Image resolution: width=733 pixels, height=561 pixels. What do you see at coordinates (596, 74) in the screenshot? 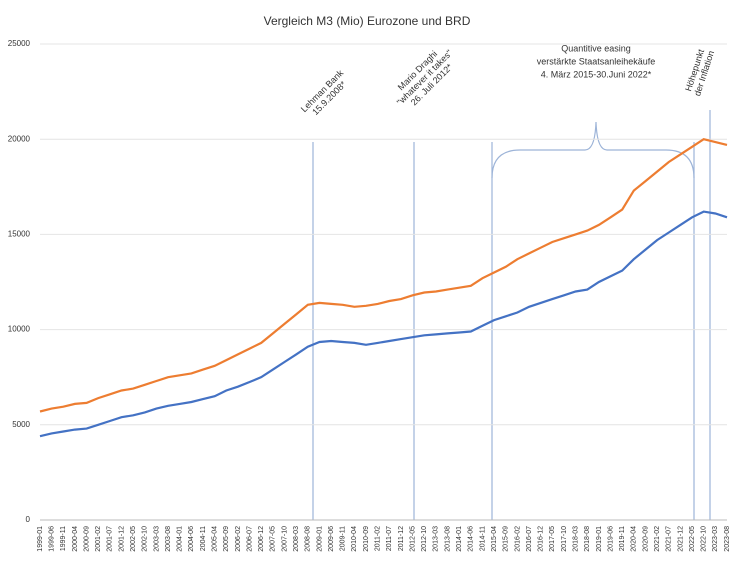
I see `annotation-text: 4. März 2015-30.Juni 2022*` at bounding box center [596, 74].